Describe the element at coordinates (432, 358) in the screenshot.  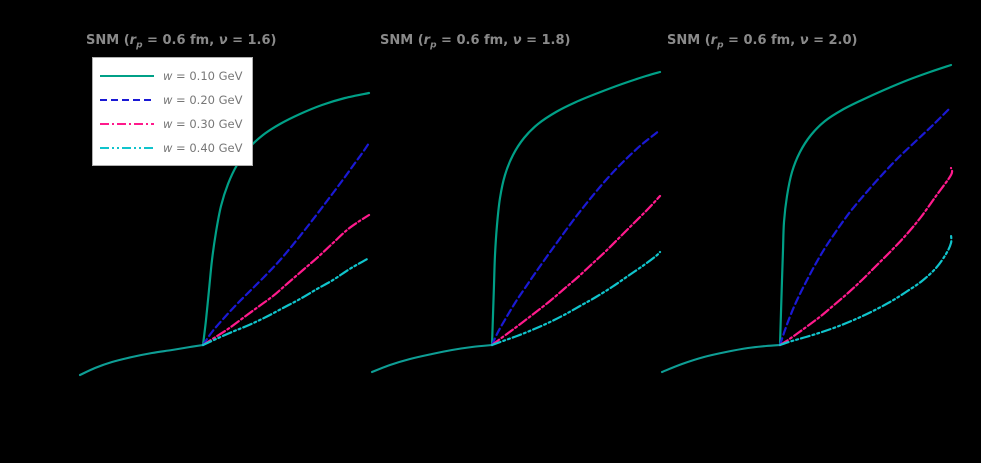
I see `panel-2-lower-branch-curve` at that location.